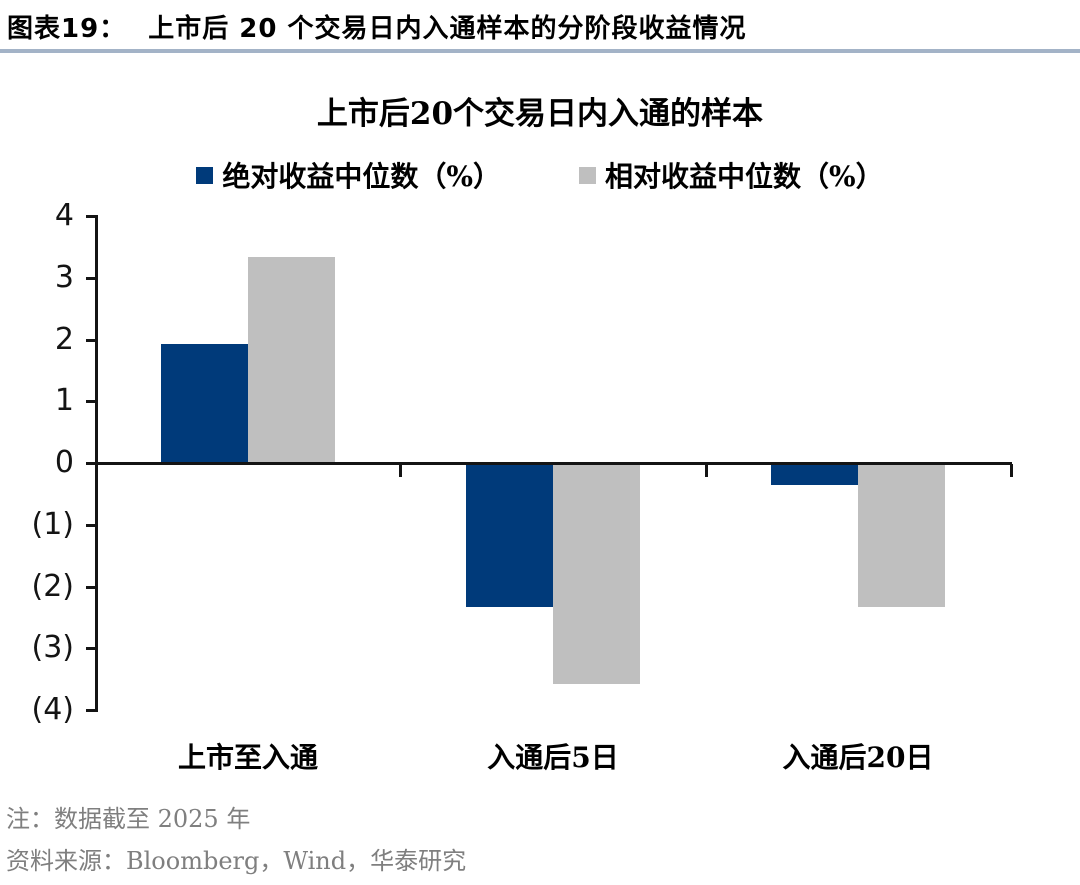  What do you see at coordinates (64, 339) in the screenshot?
I see `y-tick-label-2: 2` at bounding box center [64, 339].